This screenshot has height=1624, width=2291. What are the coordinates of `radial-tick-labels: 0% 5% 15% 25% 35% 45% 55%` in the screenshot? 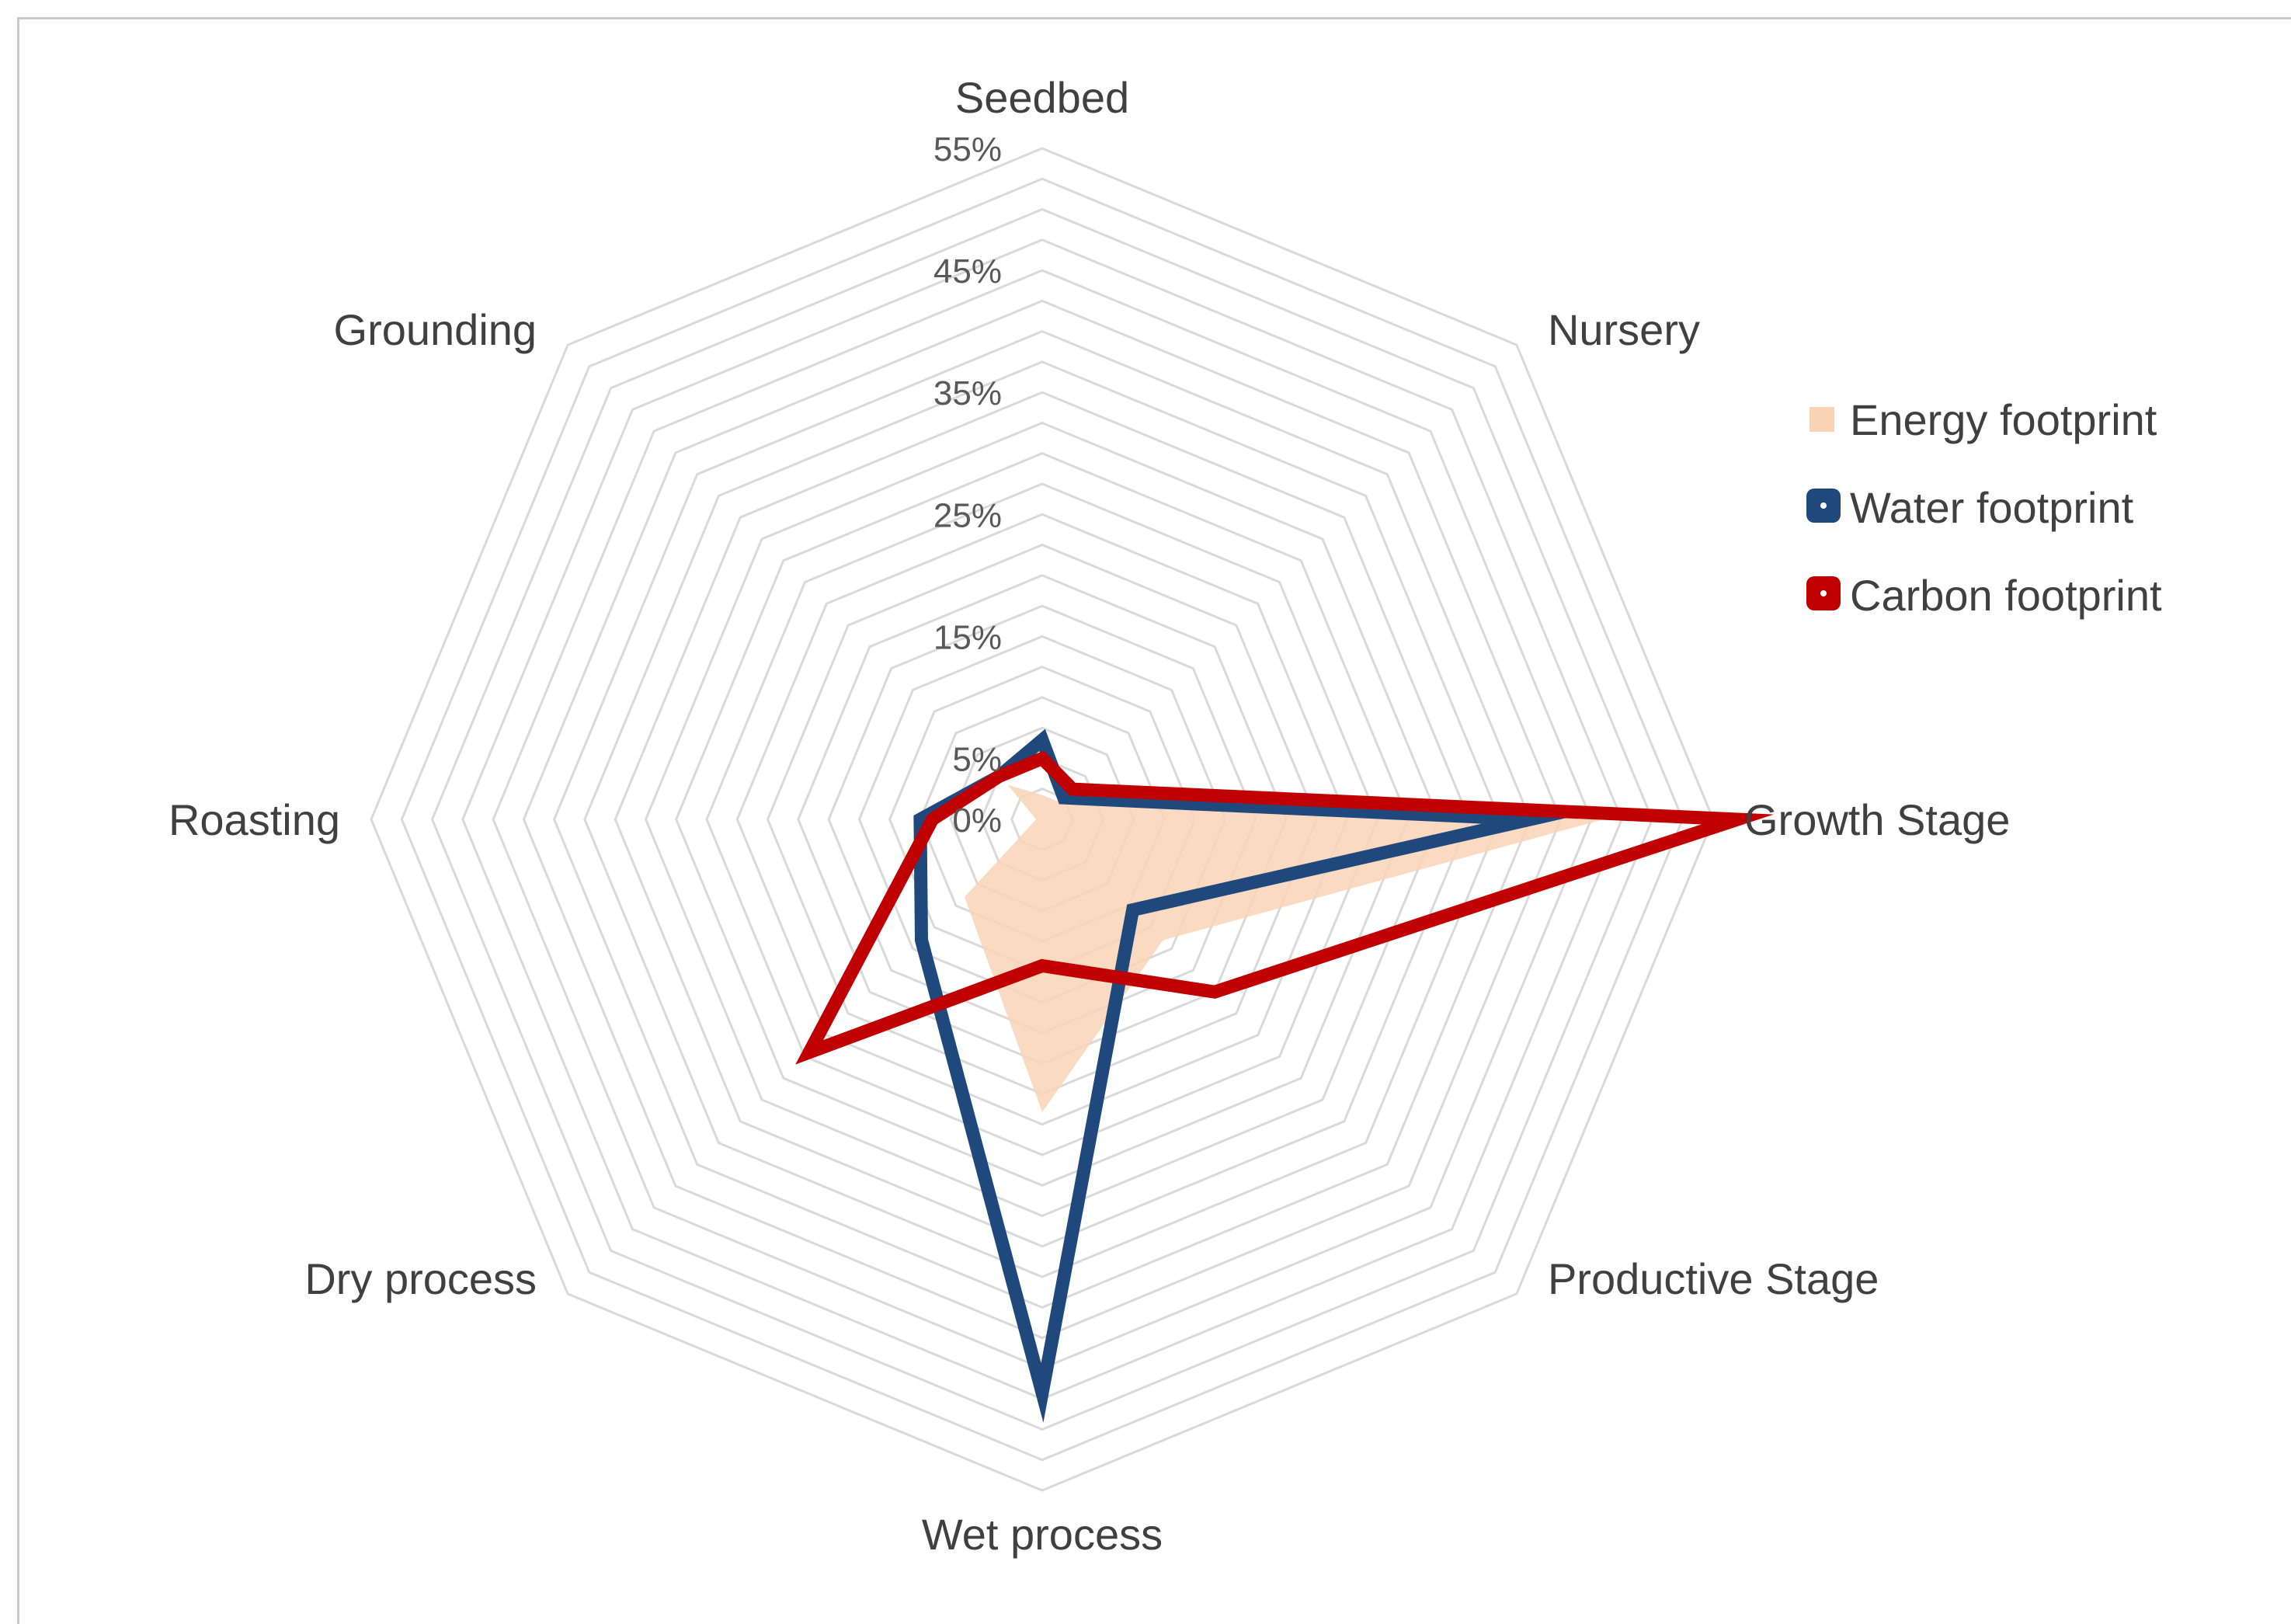 It's located at (967, 485).